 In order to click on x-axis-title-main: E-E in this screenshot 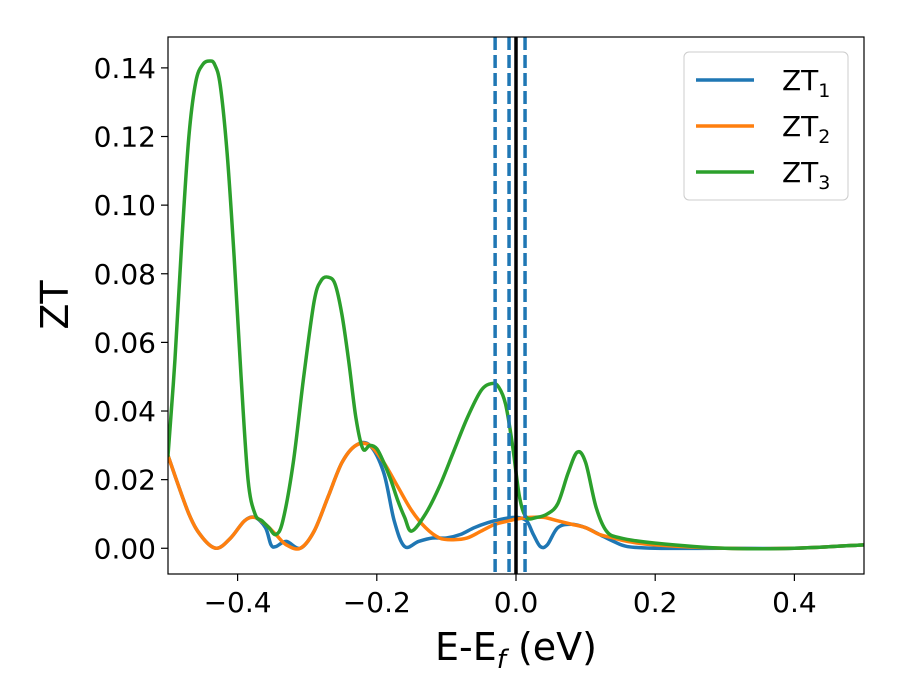, I will do `click(466, 647)`.